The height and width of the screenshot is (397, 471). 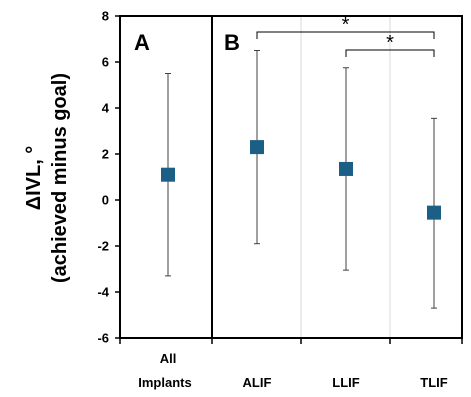 I want to click on y-tick-label: -6, so click(x=103, y=338).